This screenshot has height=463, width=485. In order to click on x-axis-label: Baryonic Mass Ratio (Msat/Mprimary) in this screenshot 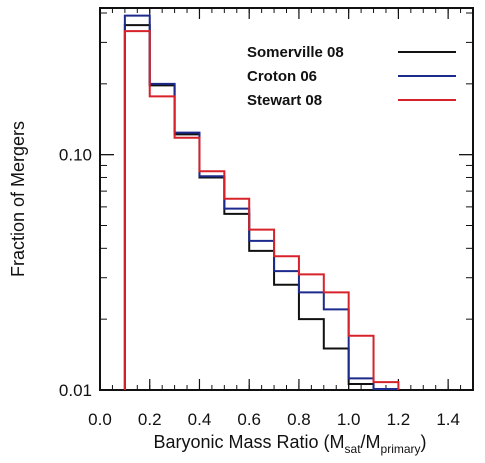, I will do `click(289, 444)`.